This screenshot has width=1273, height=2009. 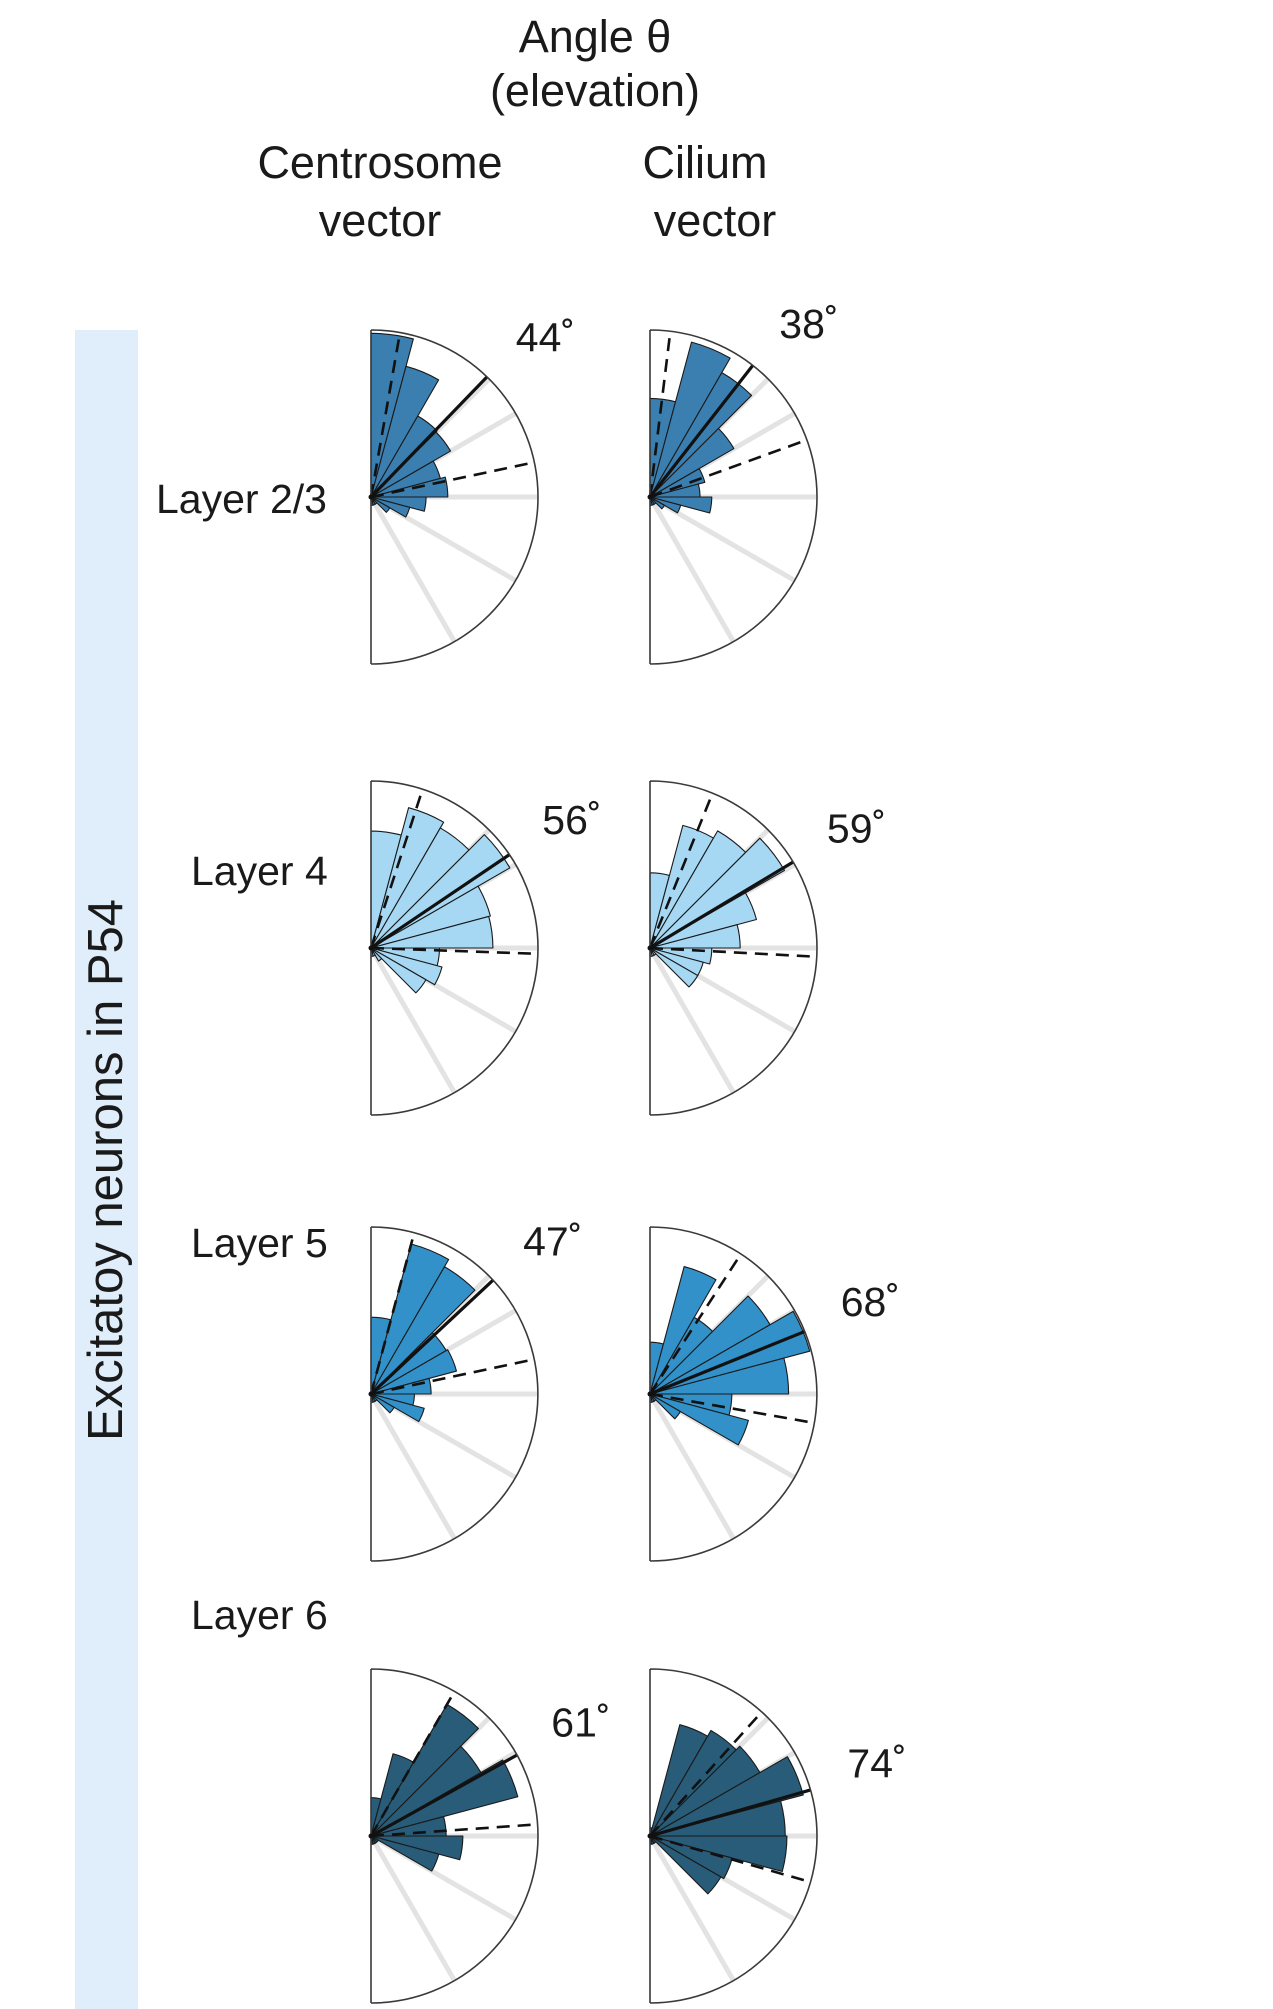 What do you see at coordinates (808, 324) in the screenshot?
I see `panel-layer-2-3-cilium-mean-label: 38˚` at bounding box center [808, 324].